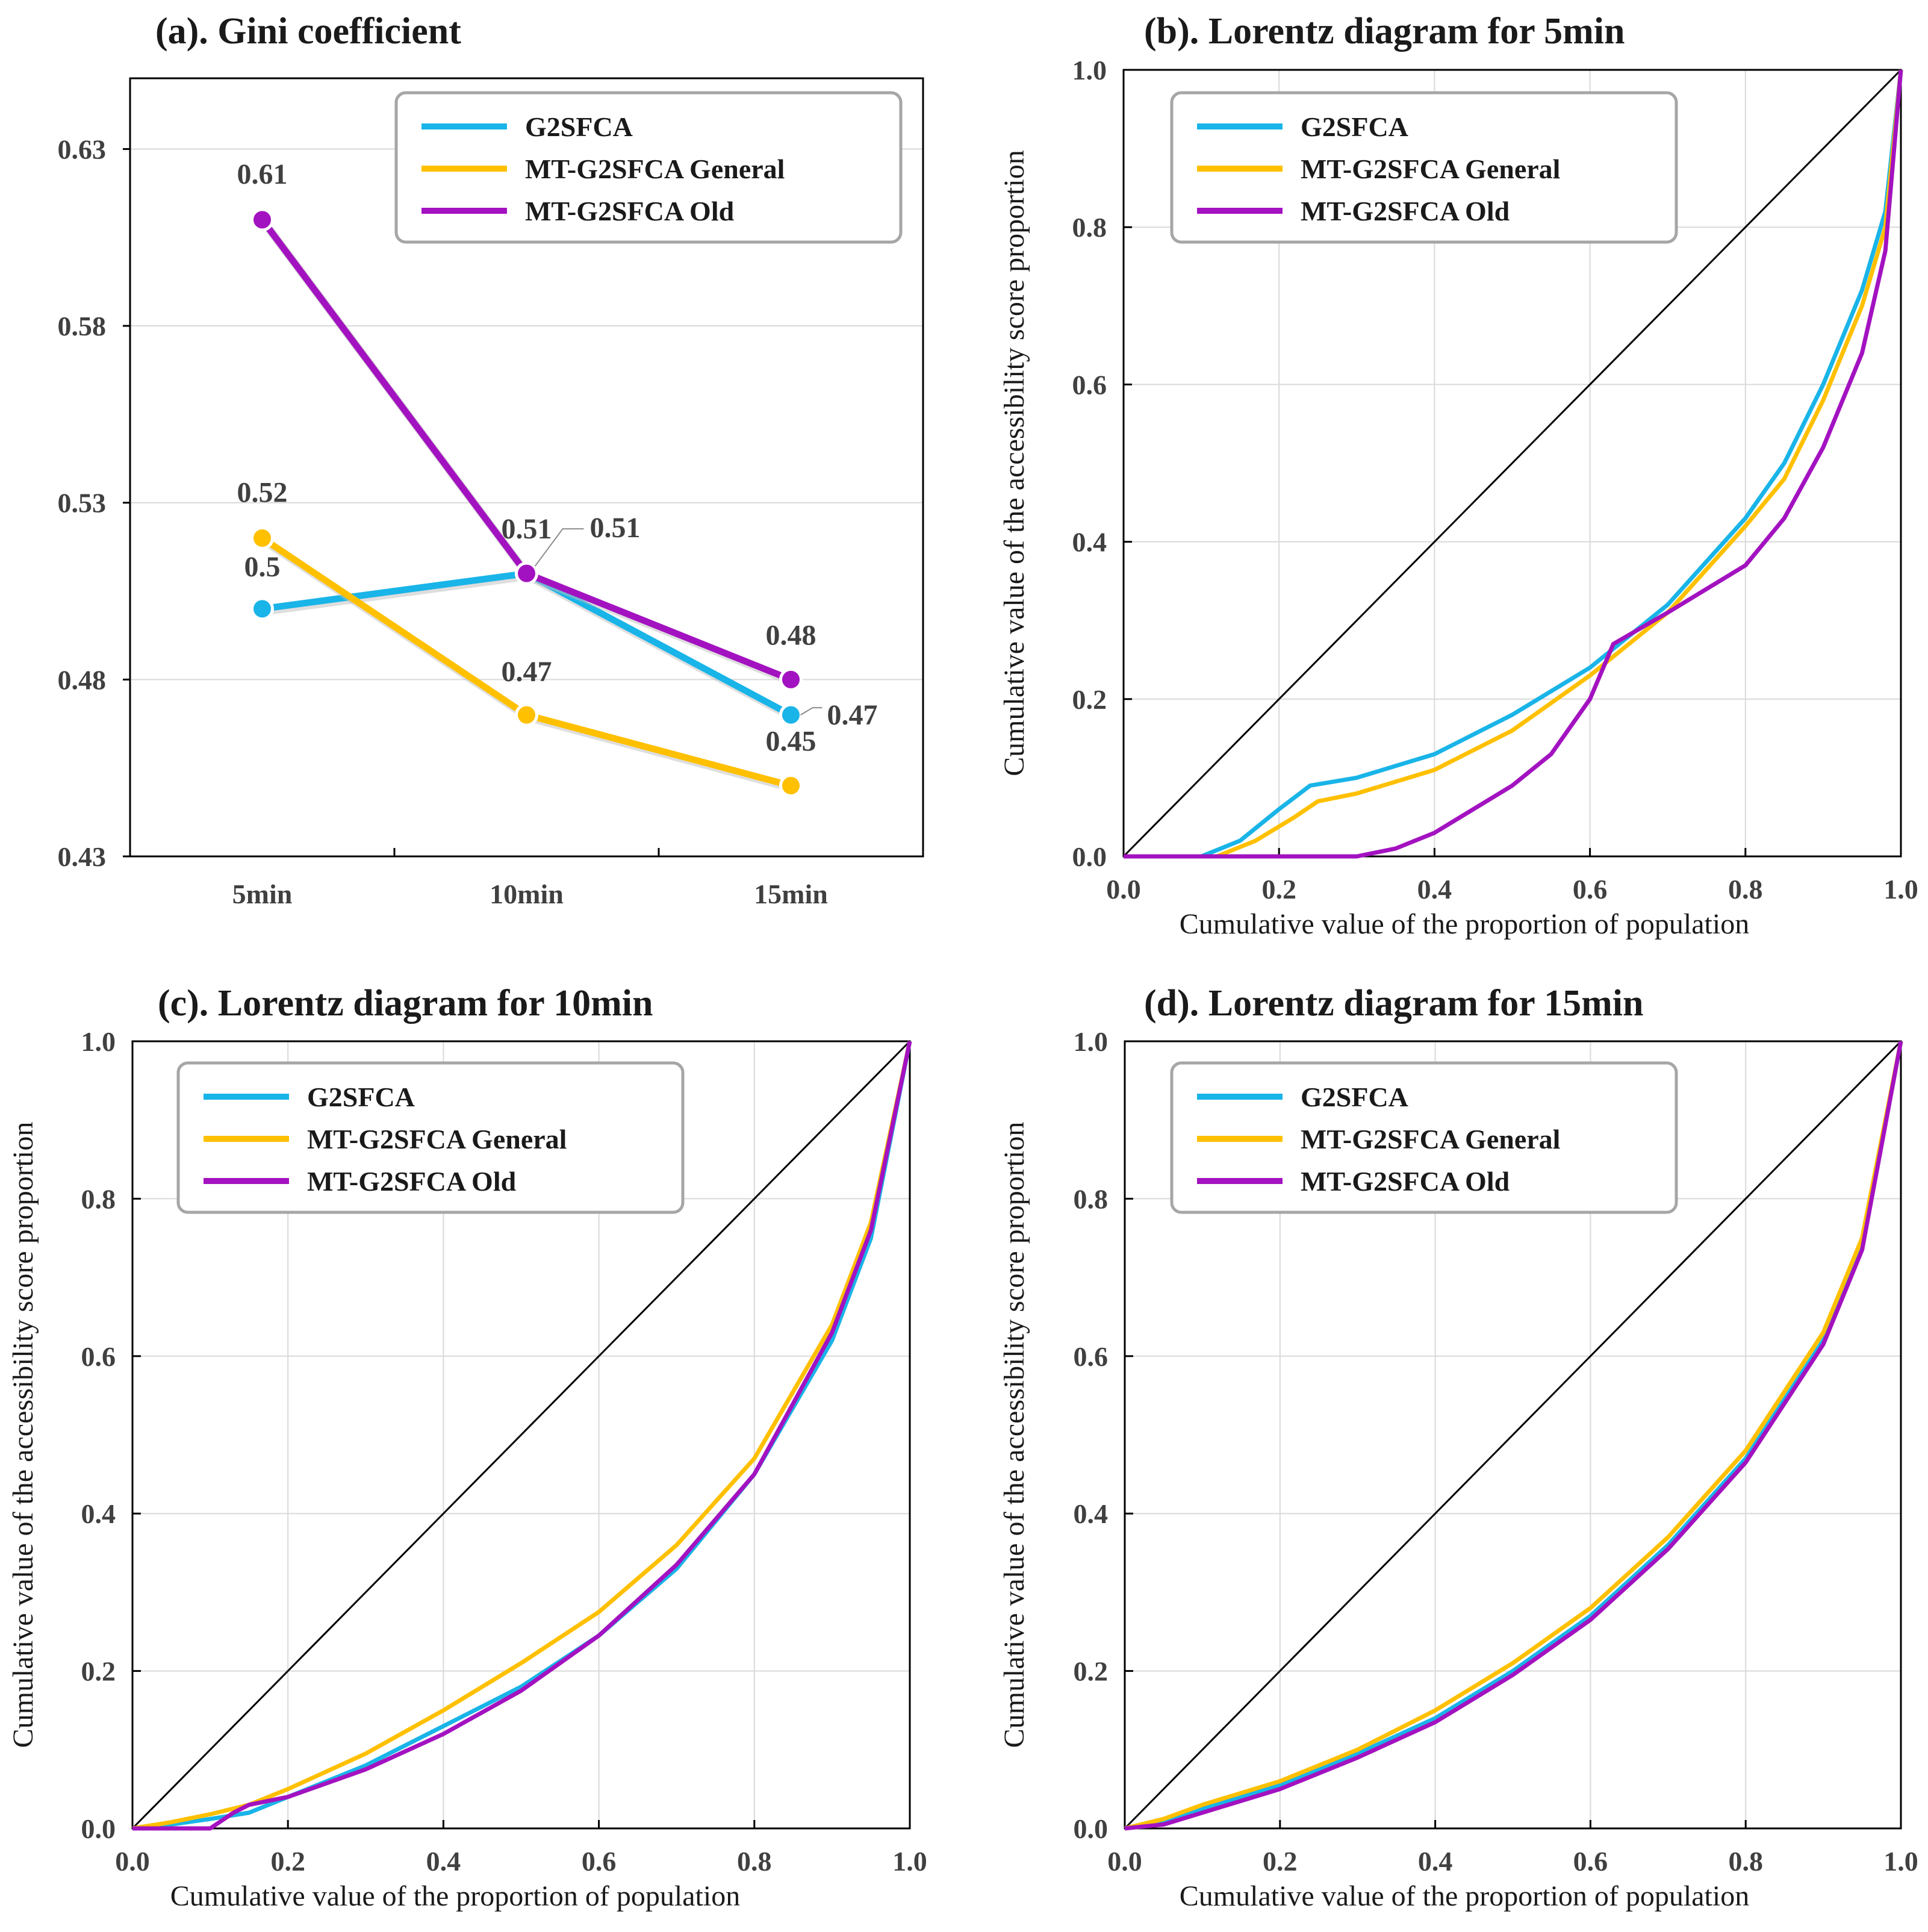 The height and width of the screenshot is (1932, 1928). I want to click on series-line, so click(527, 449).